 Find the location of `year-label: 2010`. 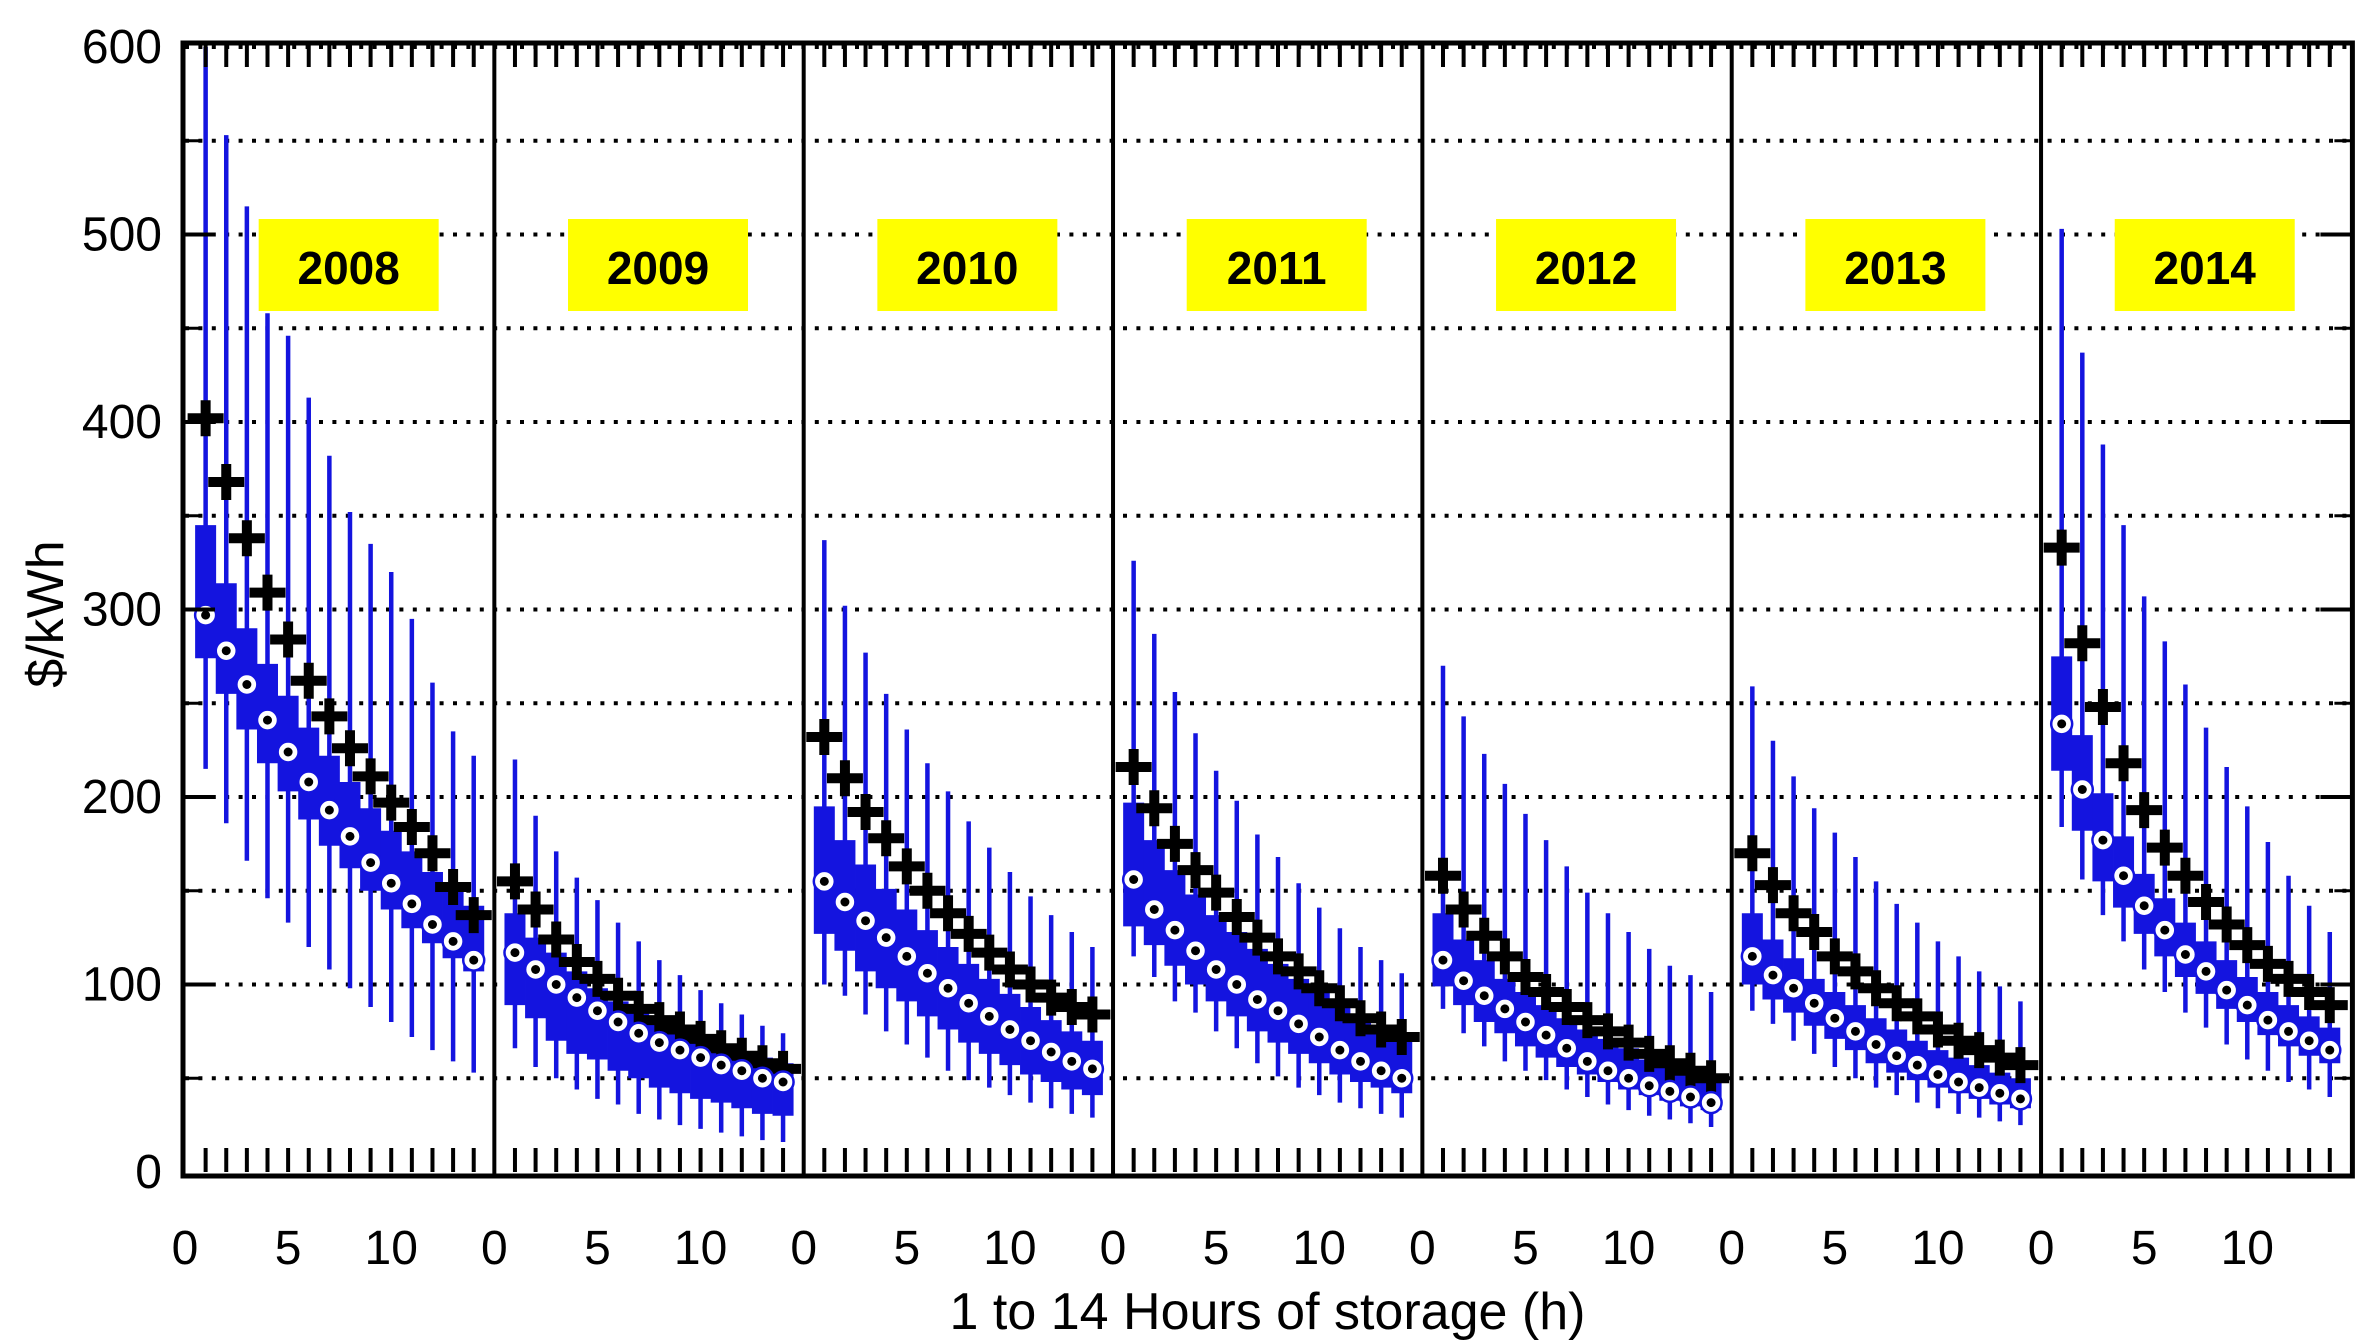

year-label: 2010 is located at coordinates (967, 268).